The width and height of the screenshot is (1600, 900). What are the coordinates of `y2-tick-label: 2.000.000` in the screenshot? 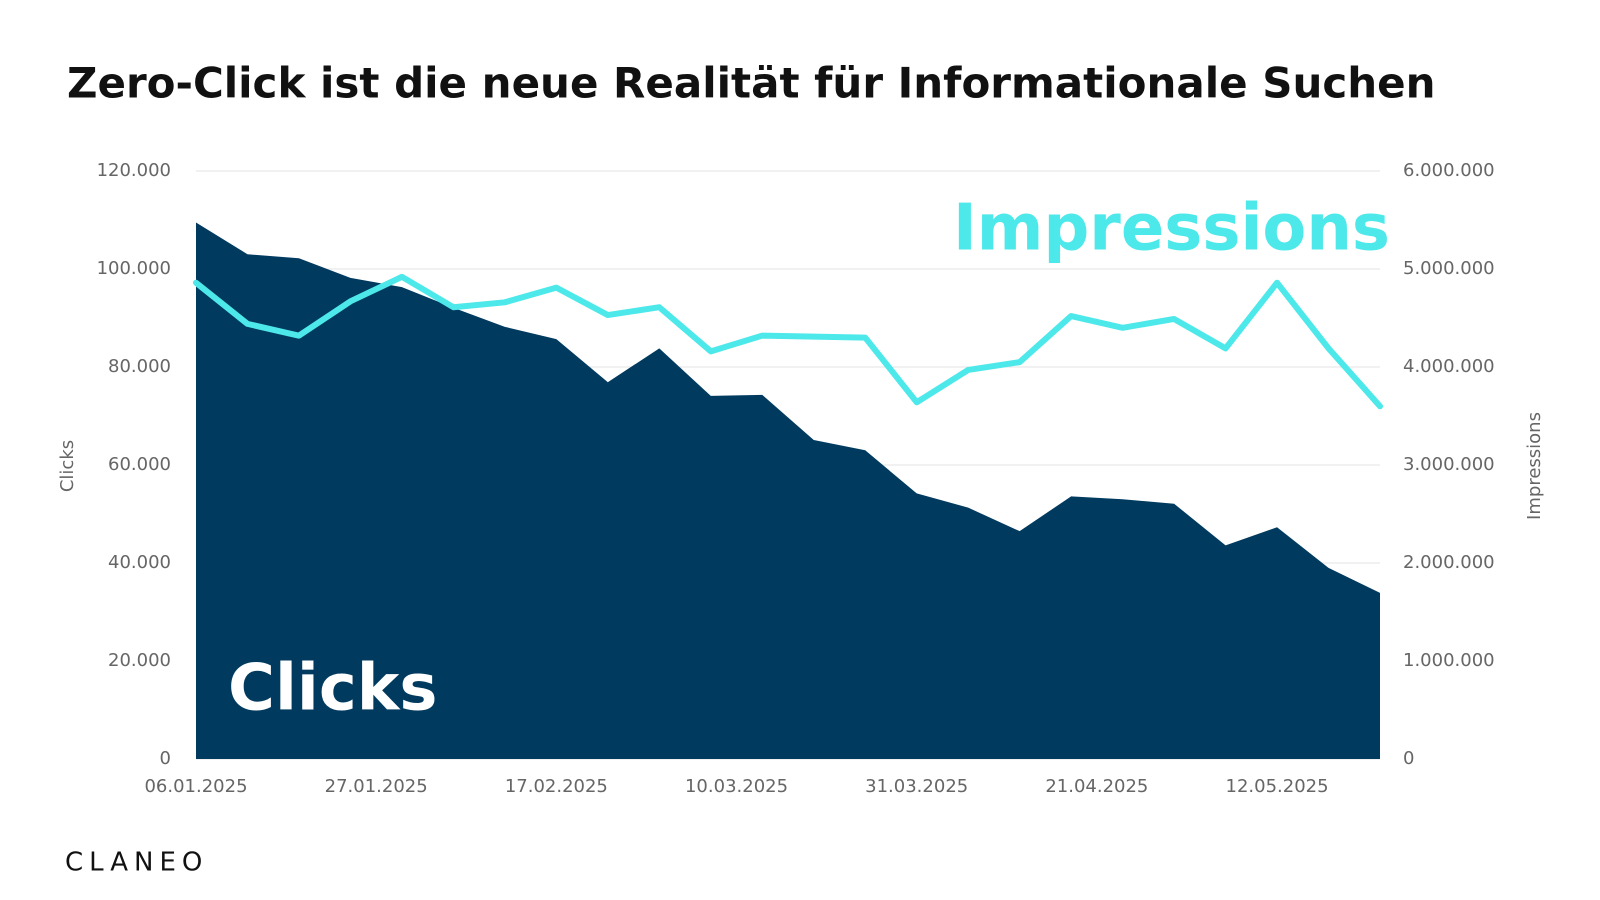 It's located at (1449, 562).